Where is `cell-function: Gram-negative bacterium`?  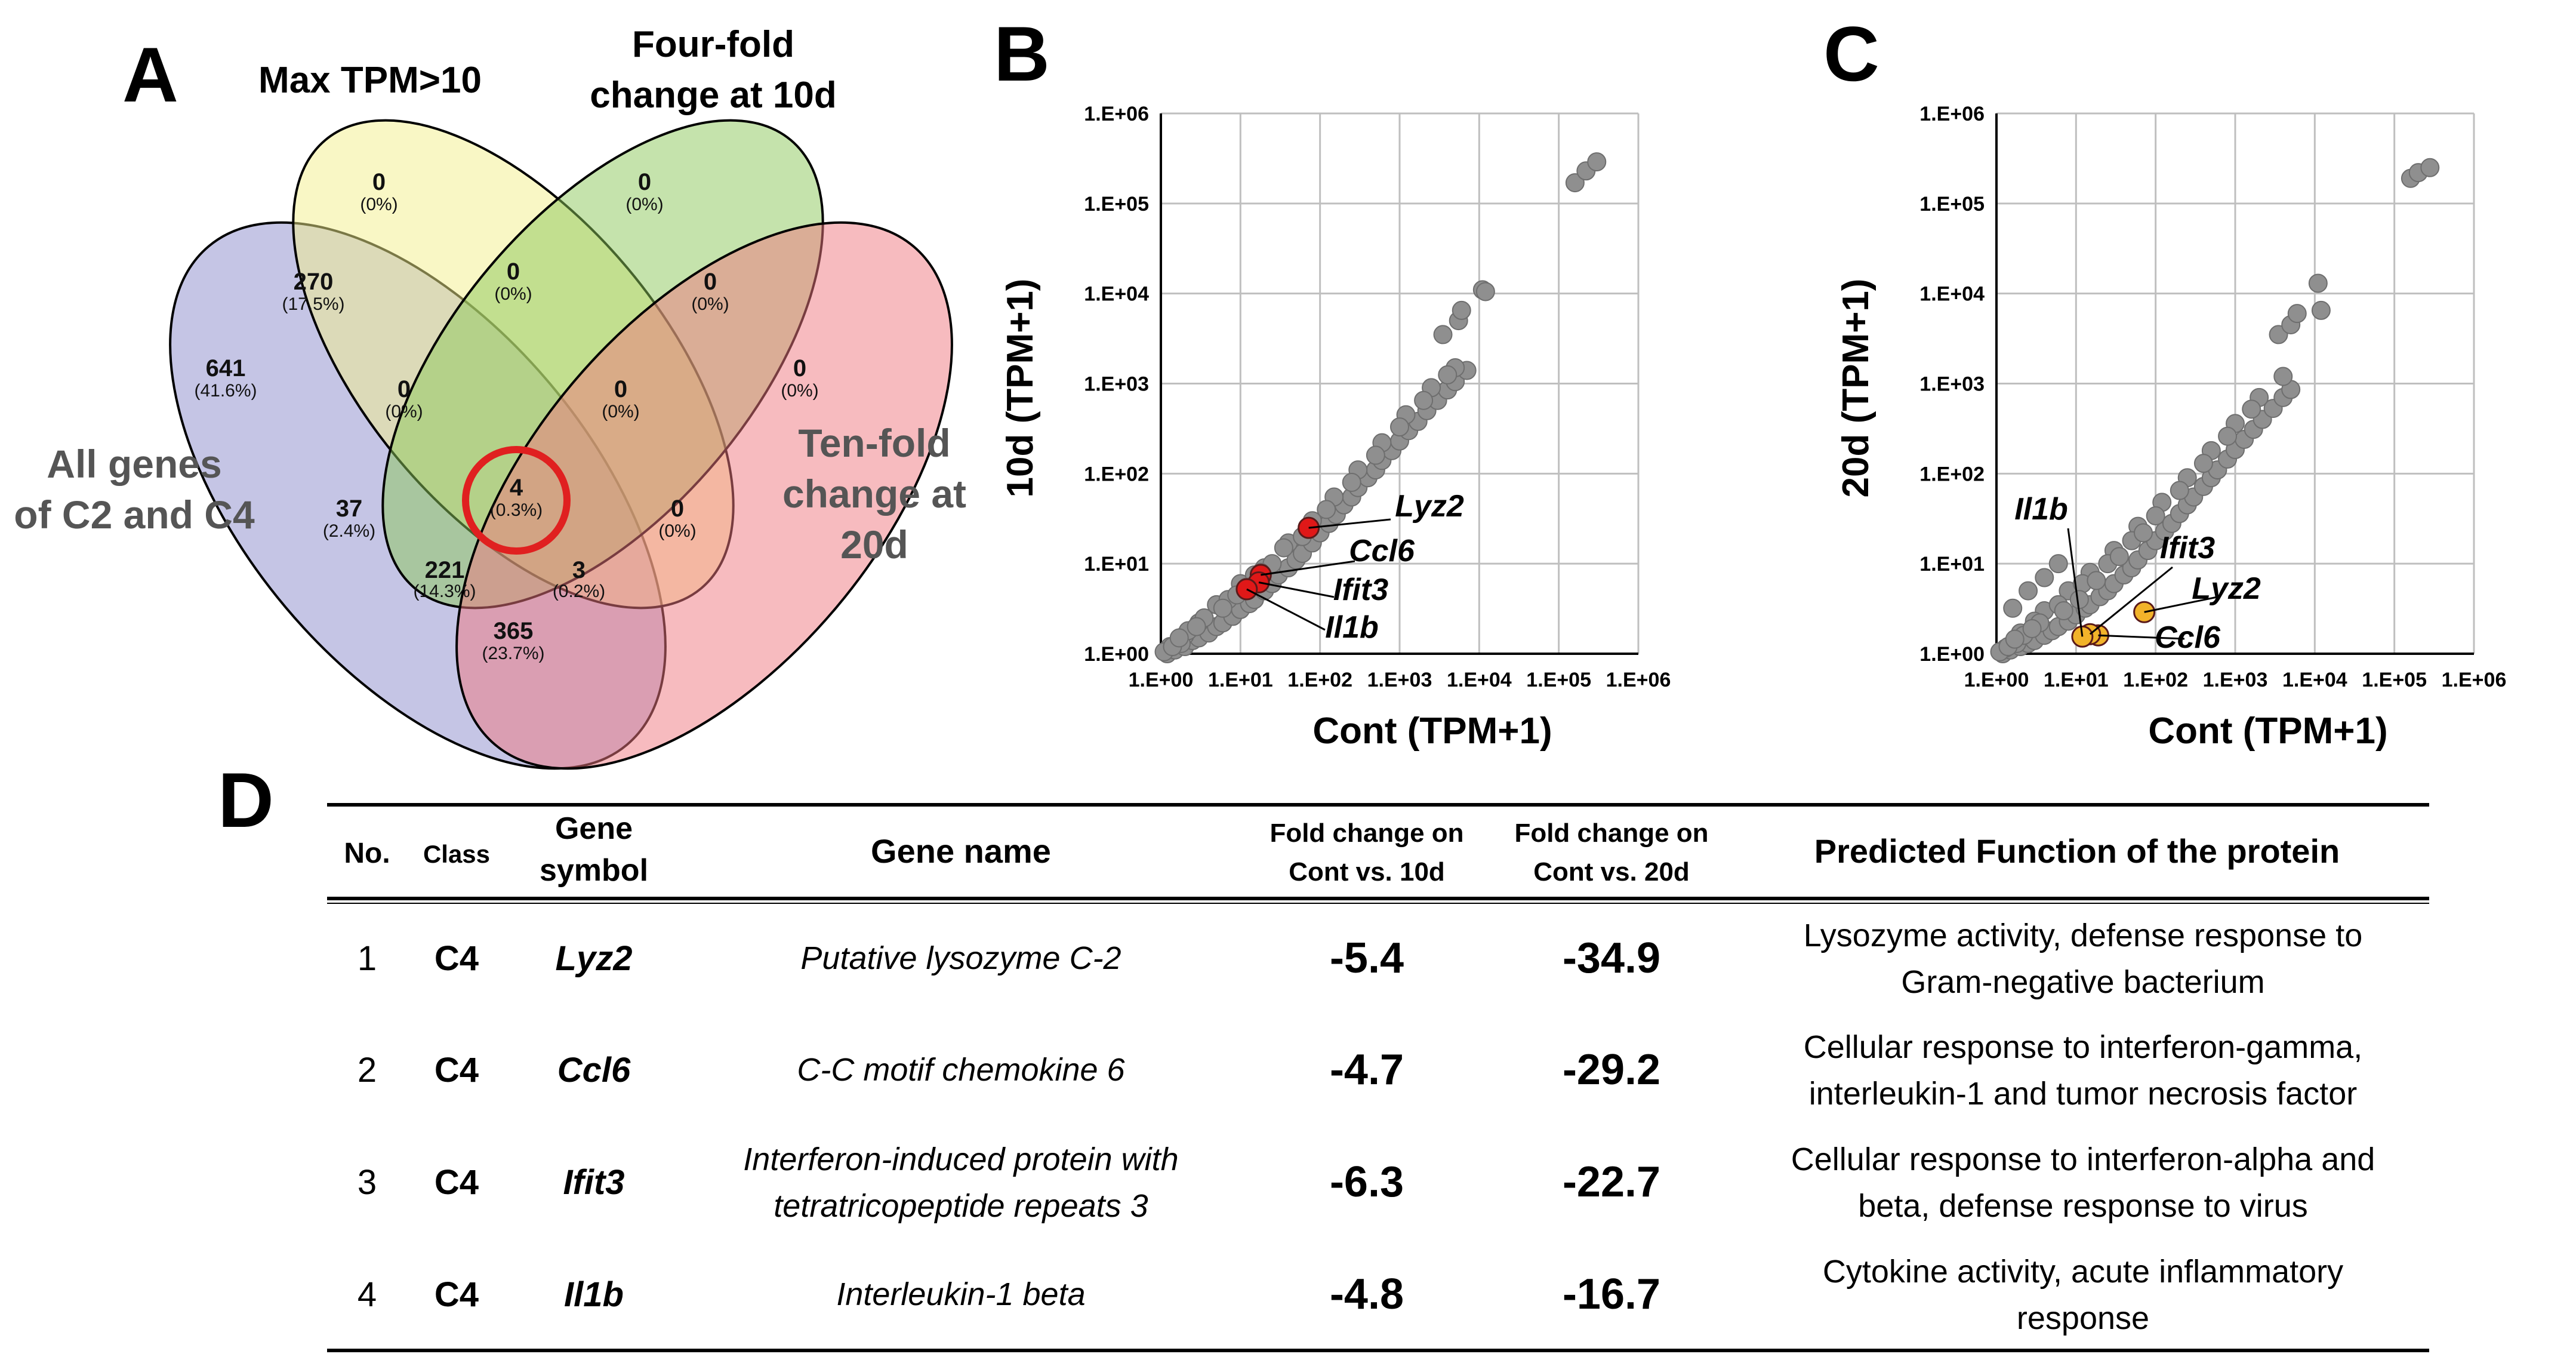 cell-function: Gram-negative bacterium is located at coordinates (2082, 982).